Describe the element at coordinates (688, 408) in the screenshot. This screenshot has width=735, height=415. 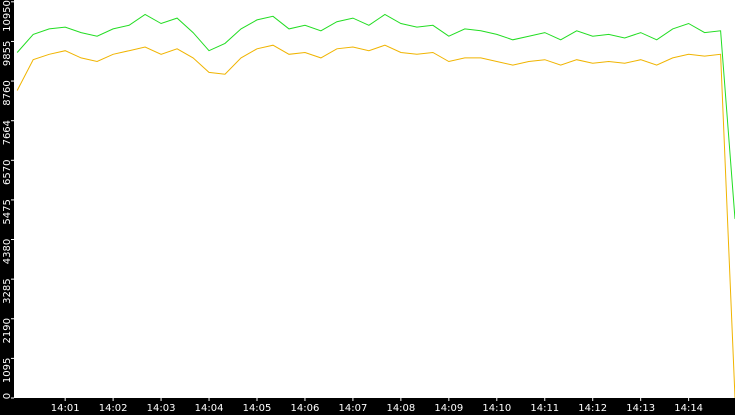
I see `x-tick-label: 14:14` at that location.